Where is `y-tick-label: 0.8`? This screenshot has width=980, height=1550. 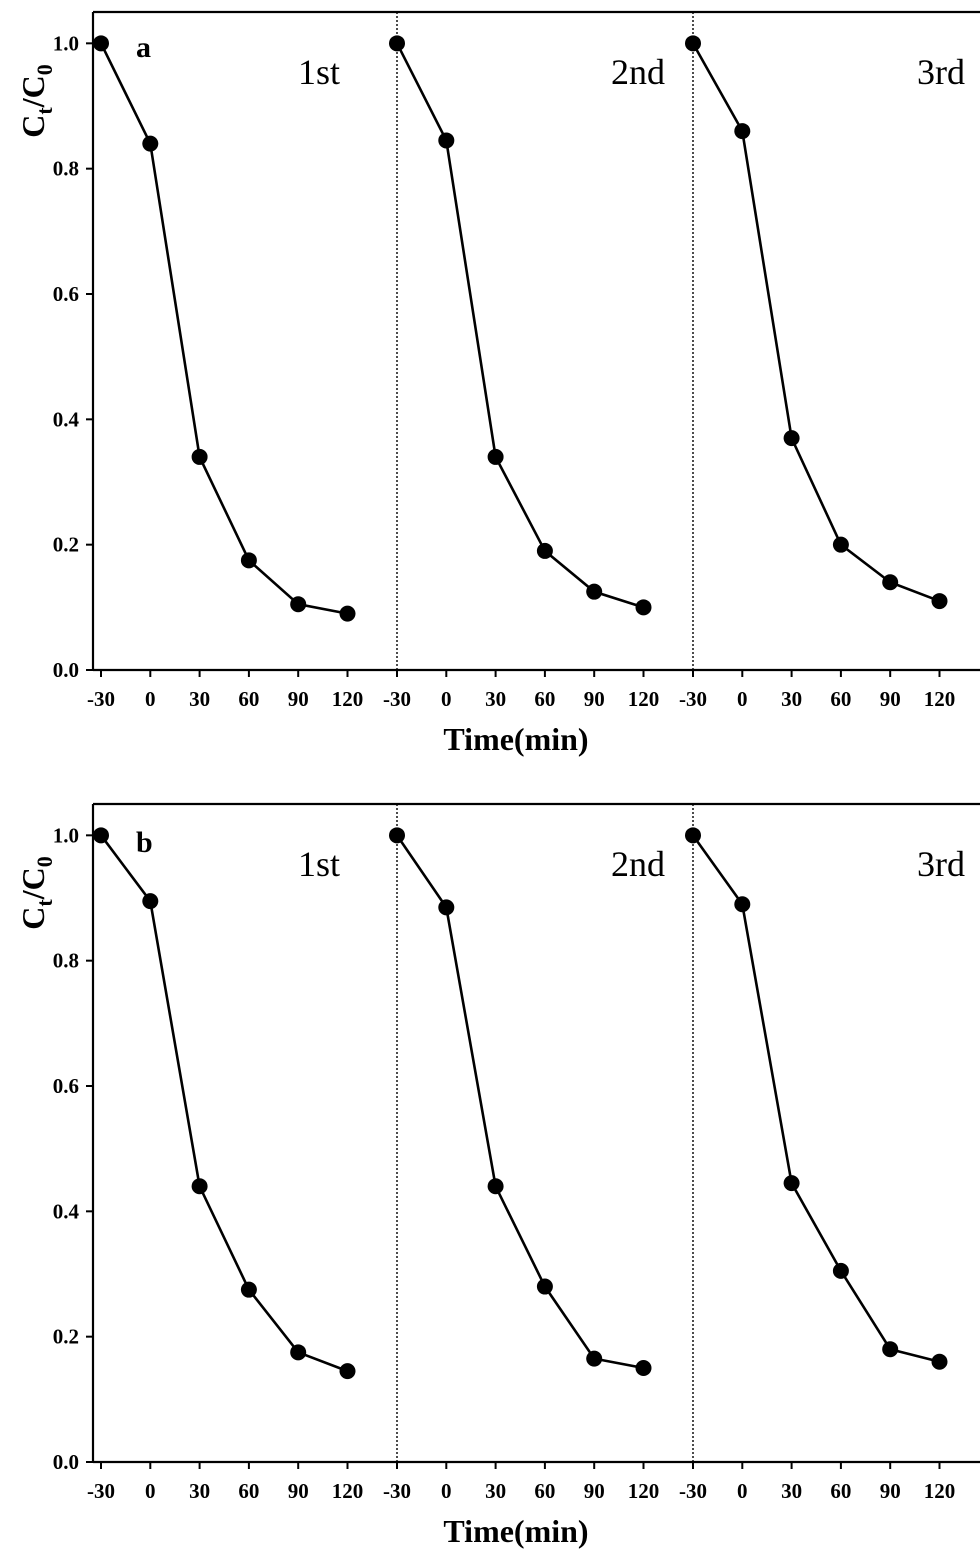
y-tick-label: 0.8 is located at coordinates (66, 961).